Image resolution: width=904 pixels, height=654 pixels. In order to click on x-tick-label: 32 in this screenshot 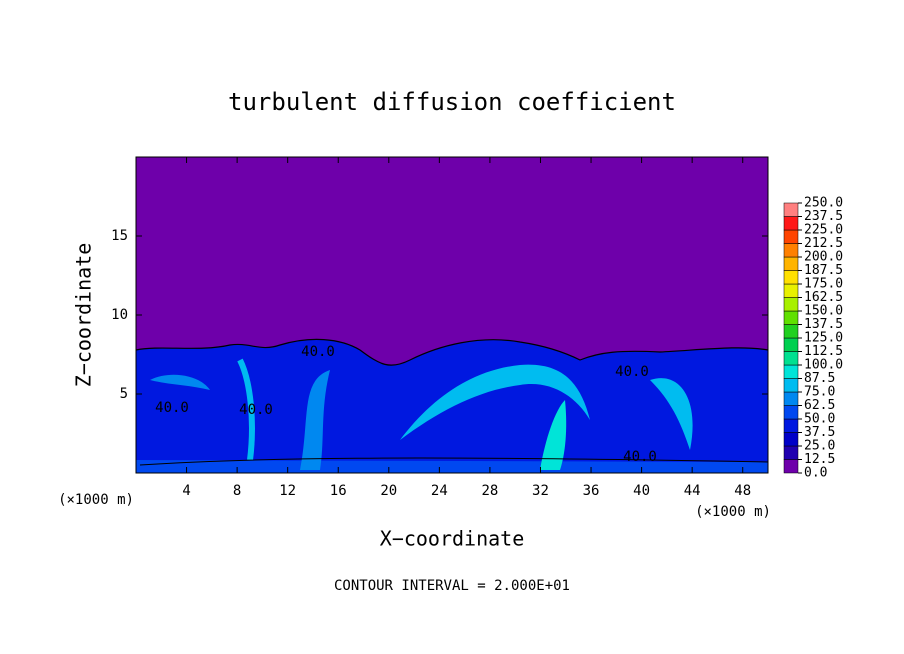, I will do `click(540, 491)`.